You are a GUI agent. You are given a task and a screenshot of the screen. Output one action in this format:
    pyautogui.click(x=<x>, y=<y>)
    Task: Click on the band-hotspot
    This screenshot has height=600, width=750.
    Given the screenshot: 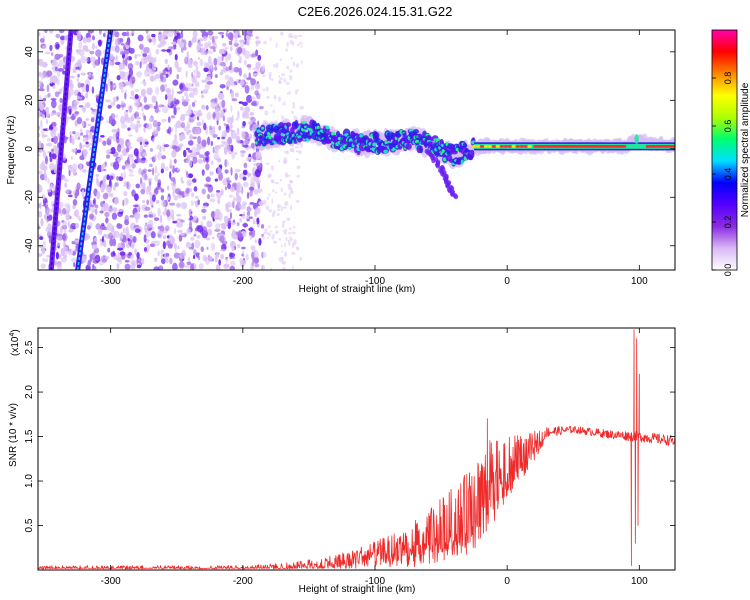 What is the action you would take?
    pyautogui.click(x=506, y=146)
    